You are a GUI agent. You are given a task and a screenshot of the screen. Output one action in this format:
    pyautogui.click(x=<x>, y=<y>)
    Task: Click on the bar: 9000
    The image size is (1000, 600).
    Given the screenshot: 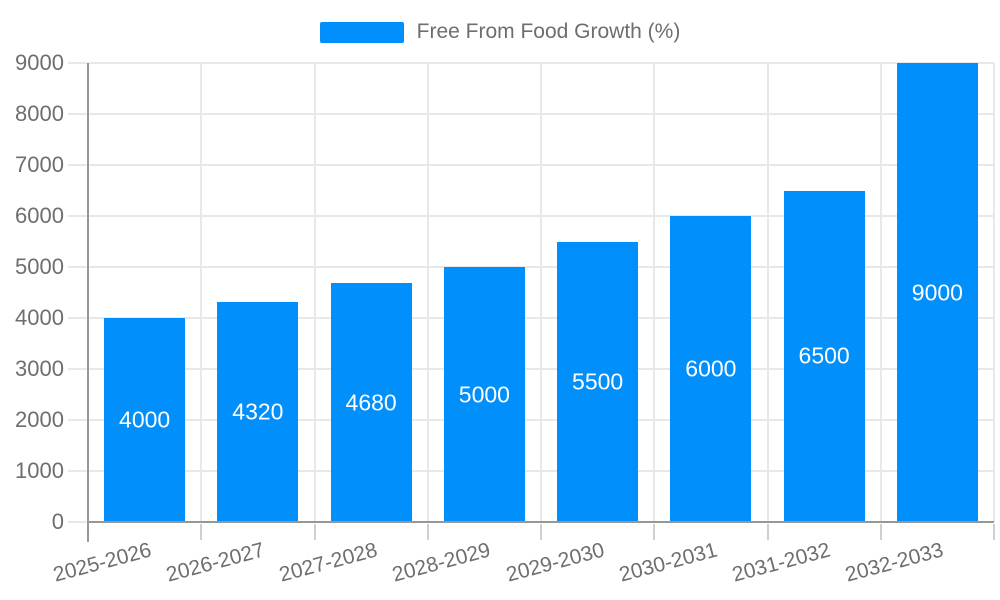 What is the action you would take?
    pyautogui.click(x=937, y=292)
    